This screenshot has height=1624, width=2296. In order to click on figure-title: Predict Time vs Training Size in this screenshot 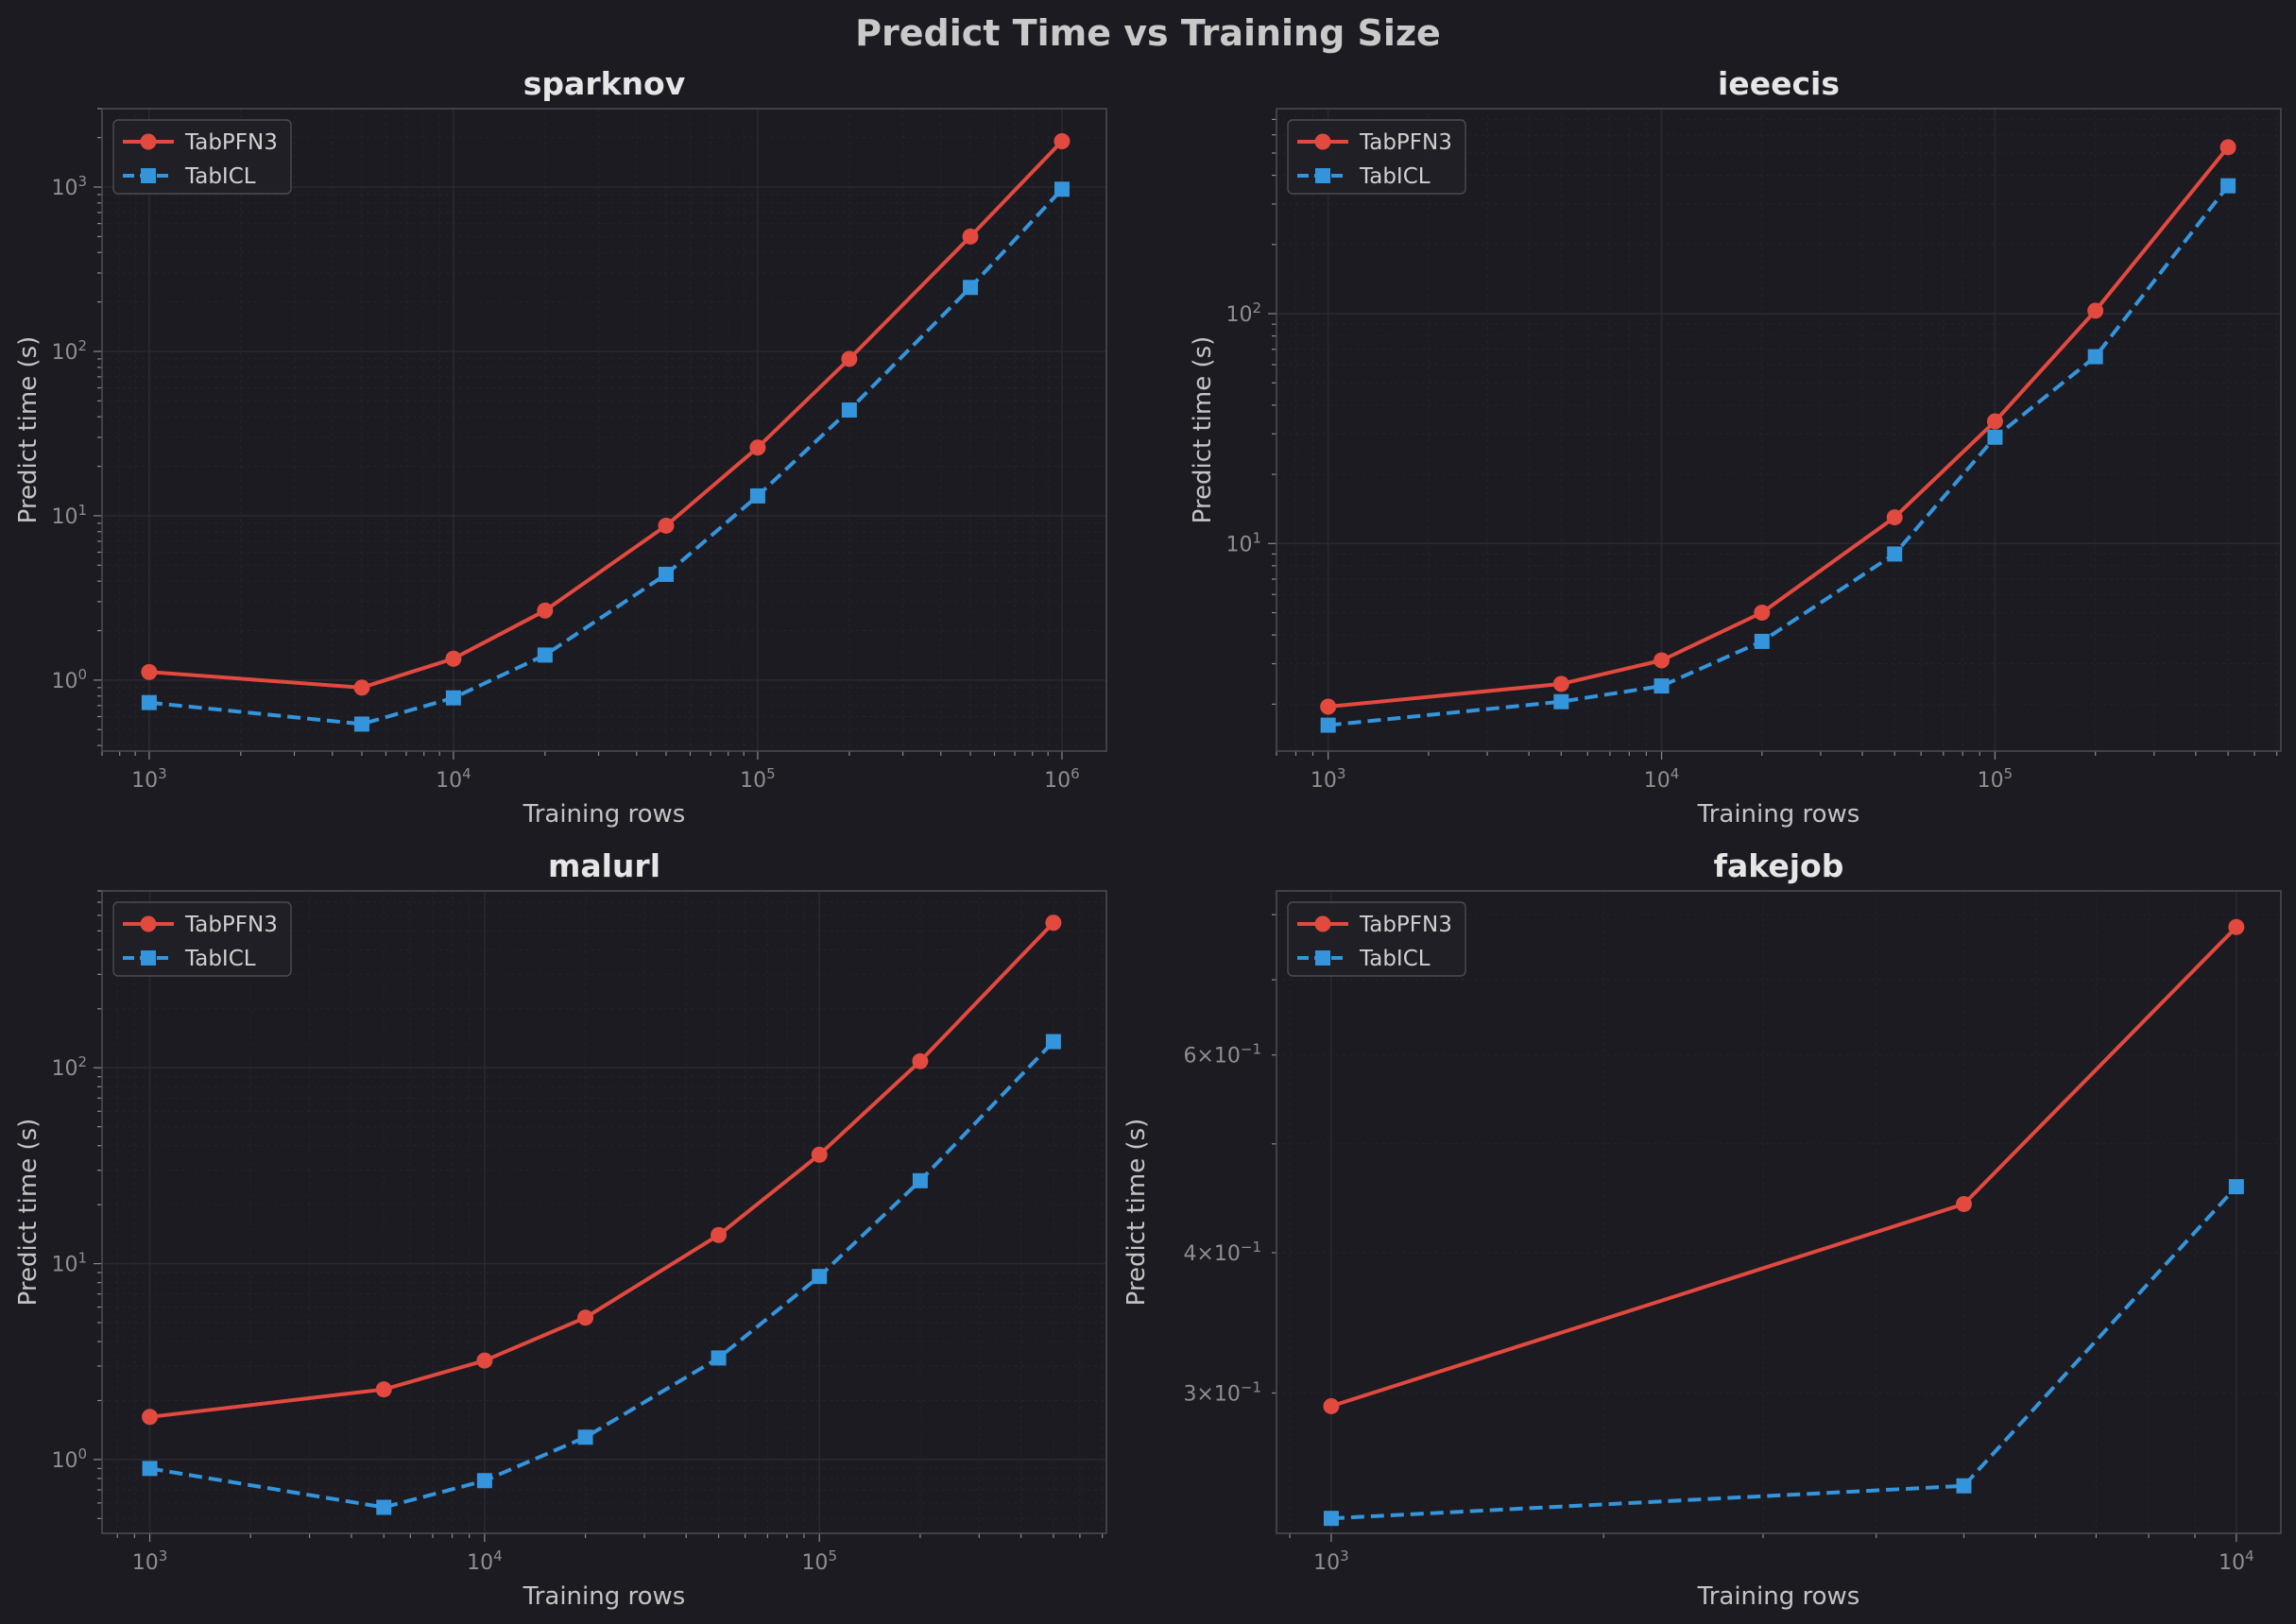, I will do `click(1148, 33)`.